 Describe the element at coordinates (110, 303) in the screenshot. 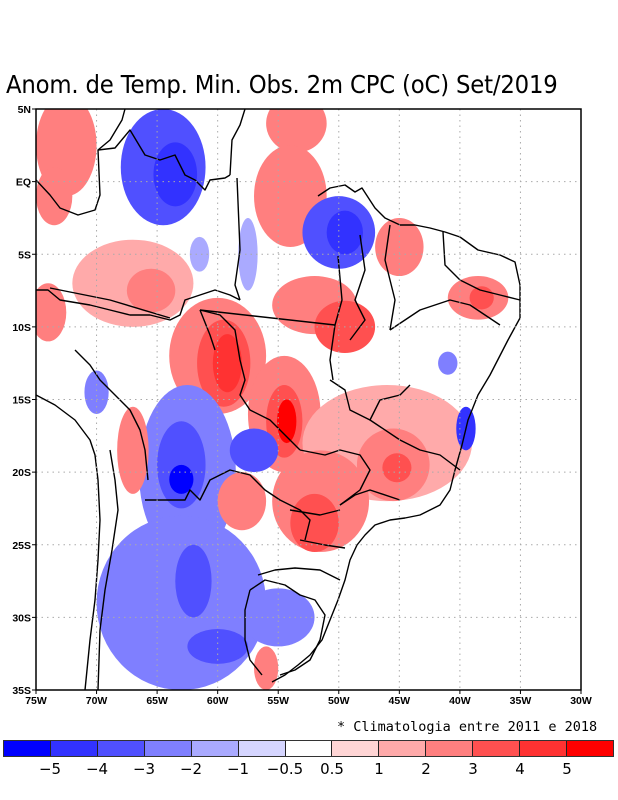

I see `state-ac-am` at that location.